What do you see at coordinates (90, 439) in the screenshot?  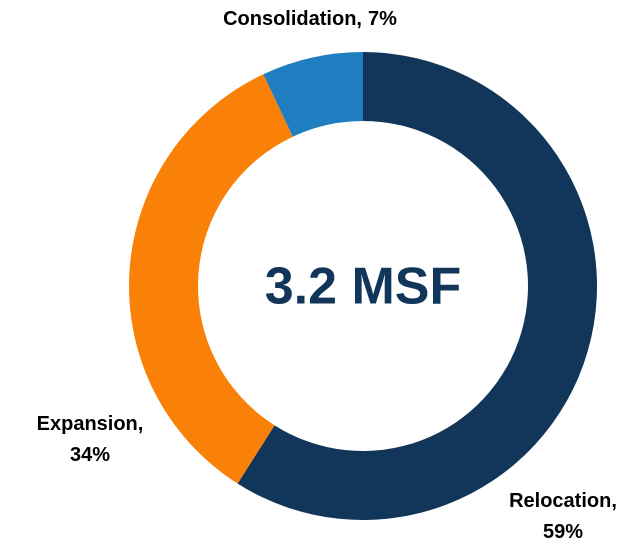 I see `data-label: Expansion, 34%` at bounding box center [90, 439].